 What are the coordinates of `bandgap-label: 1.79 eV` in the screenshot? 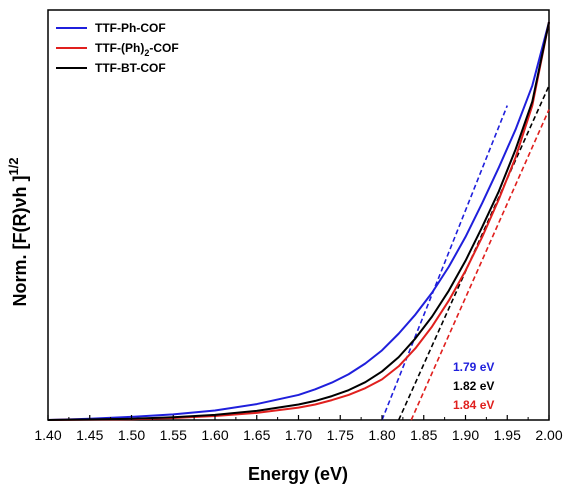 It's located at (473, 367).